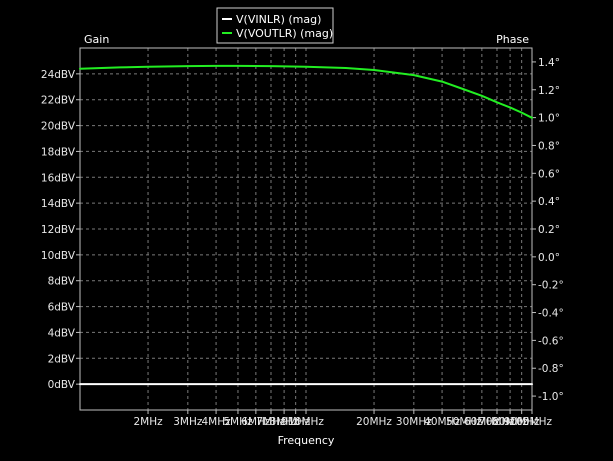  I want to click on y-left-tick-label: 8dBV, so click(62, 282).